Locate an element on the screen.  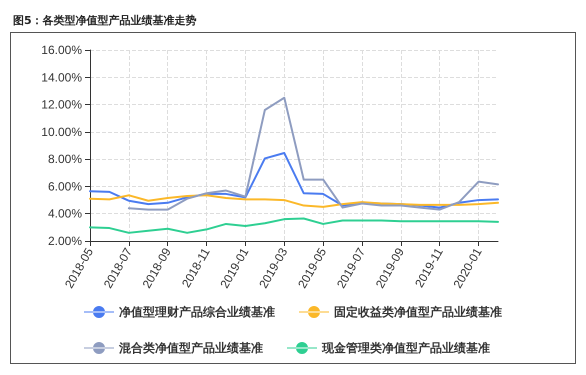
legend-label: 混合类净值型产品业绩基准 is located at coordinates (190, 348).